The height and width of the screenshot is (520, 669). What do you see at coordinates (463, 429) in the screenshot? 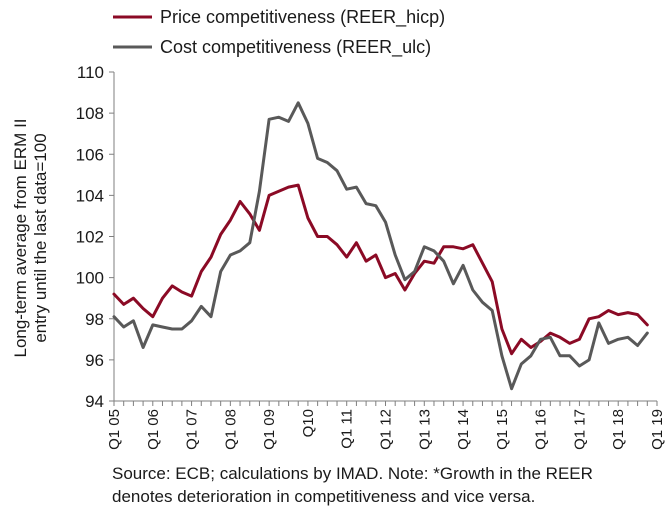
I see `x-tick-label: Q1 14` at bounding box center [463, 429].